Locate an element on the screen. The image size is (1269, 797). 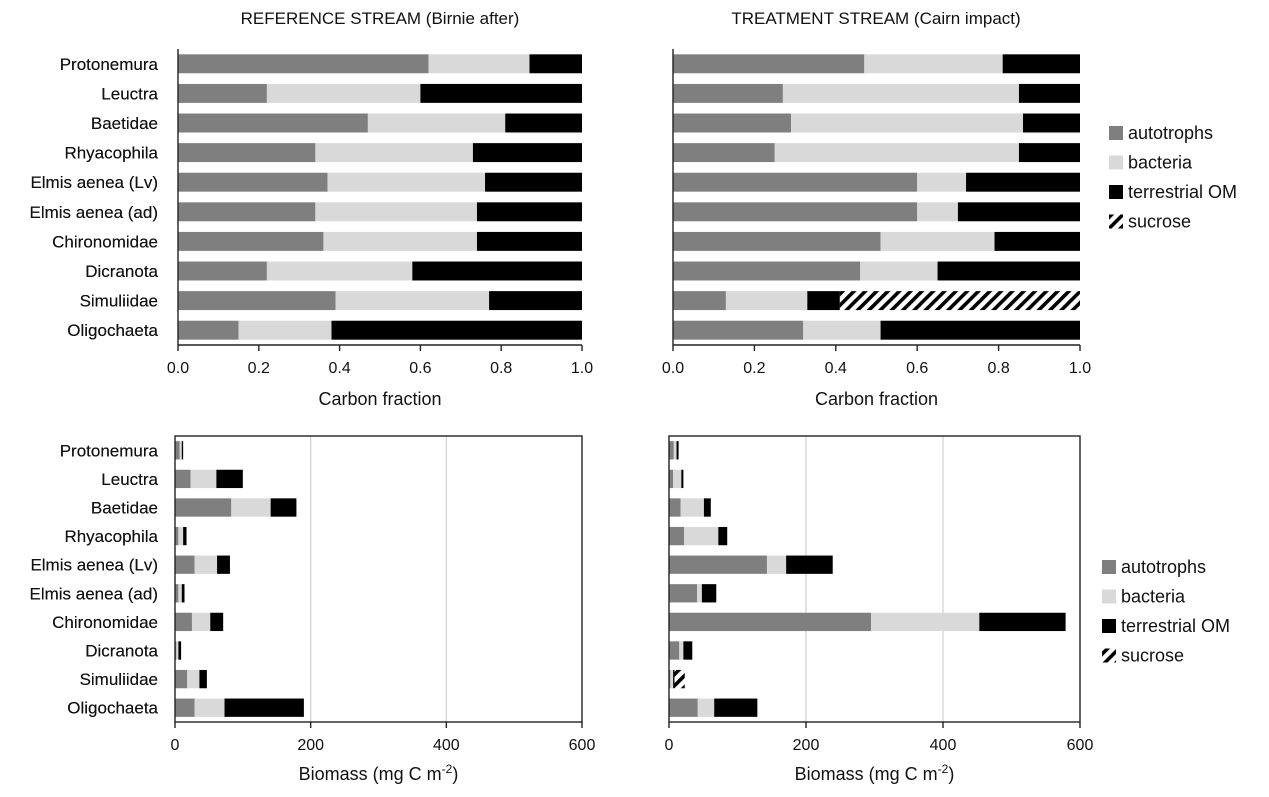
category-label: Protonemura is located at coordinates (109, 64).